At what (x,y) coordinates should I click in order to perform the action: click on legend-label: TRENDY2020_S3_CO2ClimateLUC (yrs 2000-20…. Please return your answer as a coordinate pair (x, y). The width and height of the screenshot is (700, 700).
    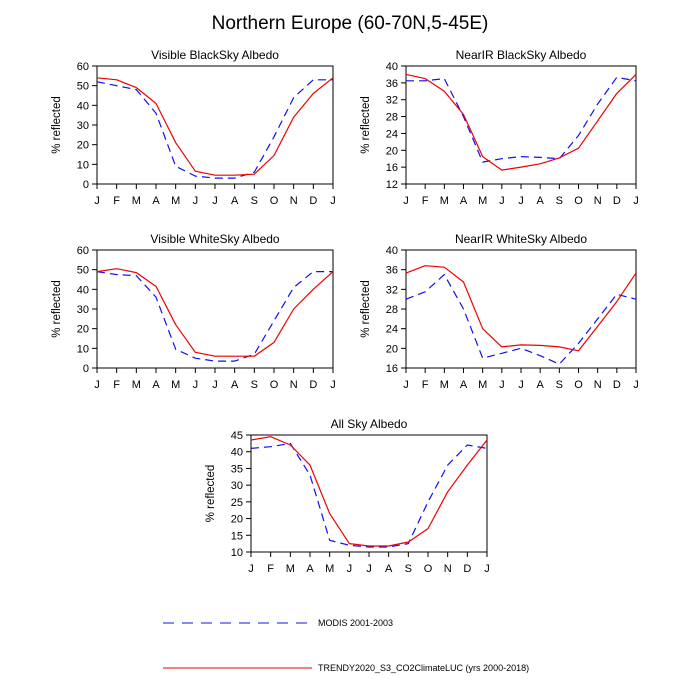
    Looking at the image, I should click on (423, 668).